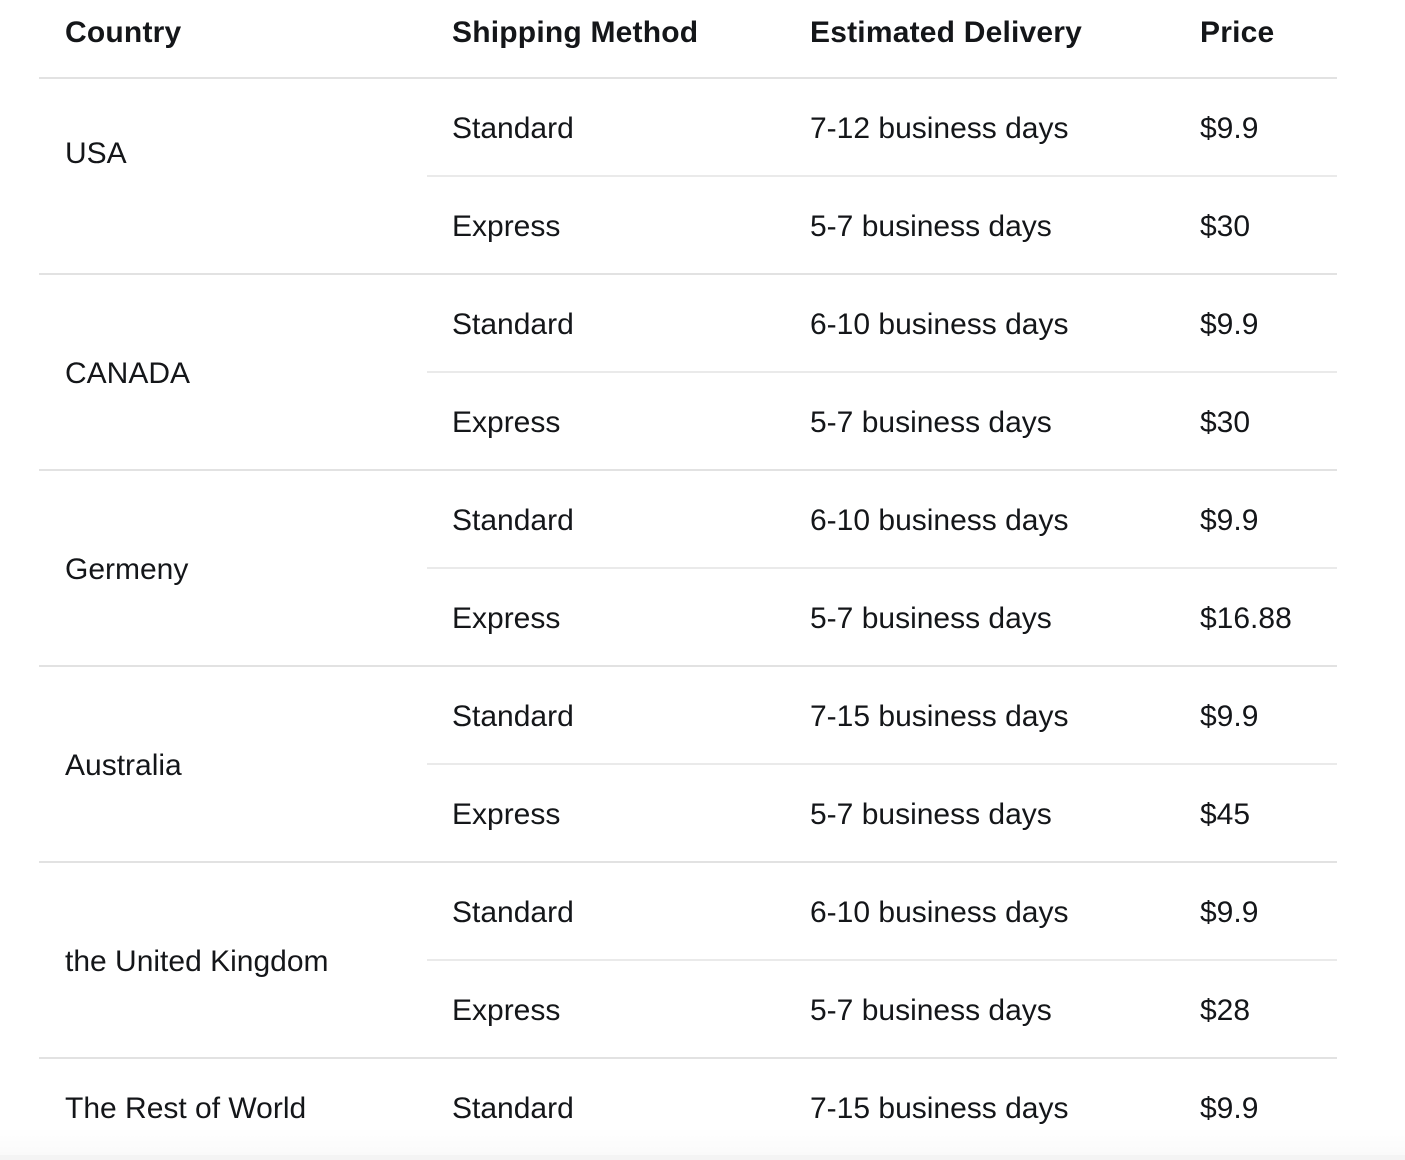 Image resolution: width=1405 pixels, height=1160 pixels. I want to click on country-cell: The Rest of World, so click(233, 1107).